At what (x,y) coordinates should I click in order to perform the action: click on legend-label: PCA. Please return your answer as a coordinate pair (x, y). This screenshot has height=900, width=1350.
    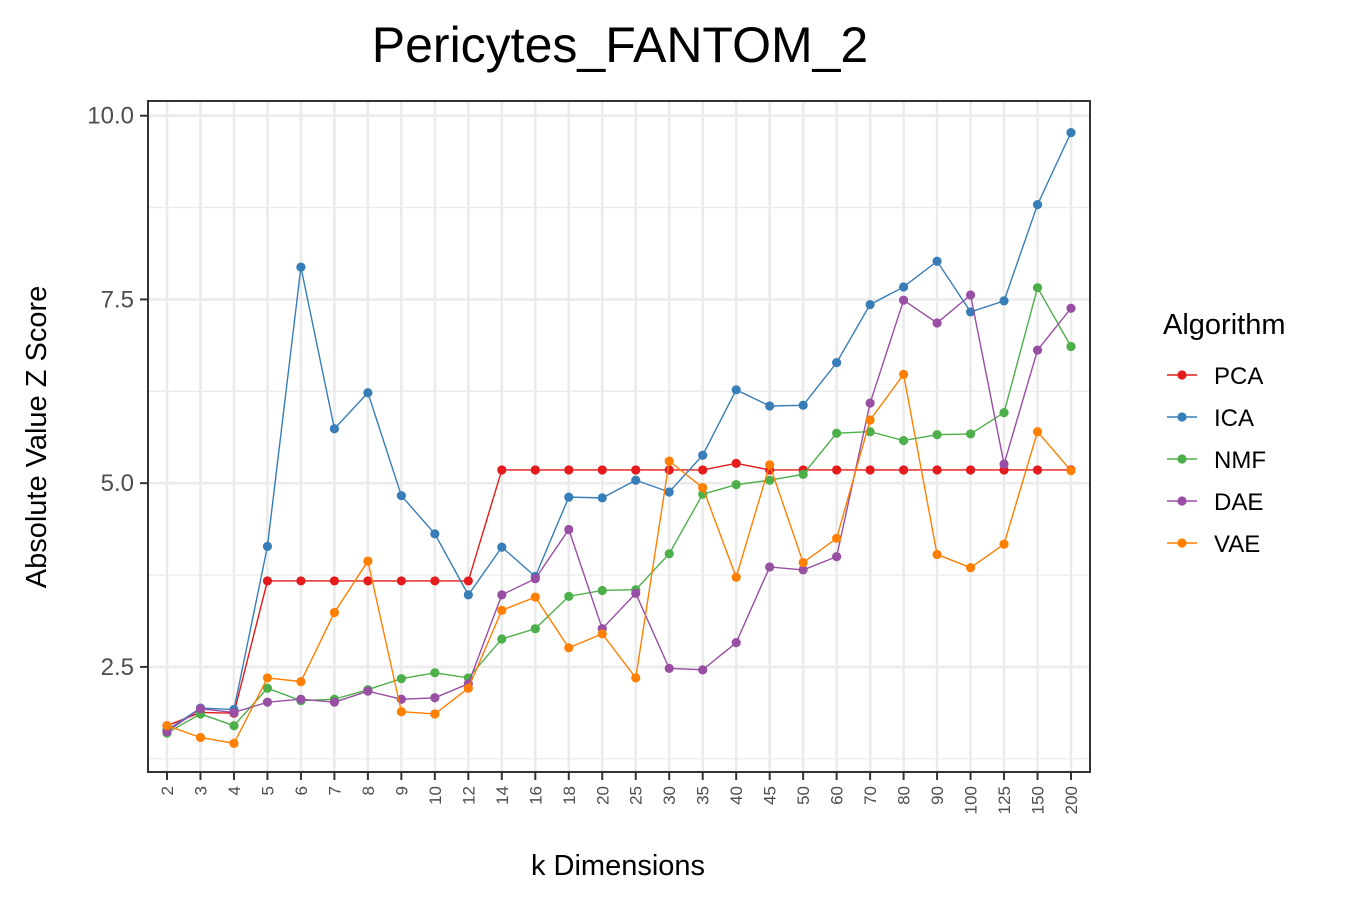
    Looking at the image, I should click on (1238, 376).